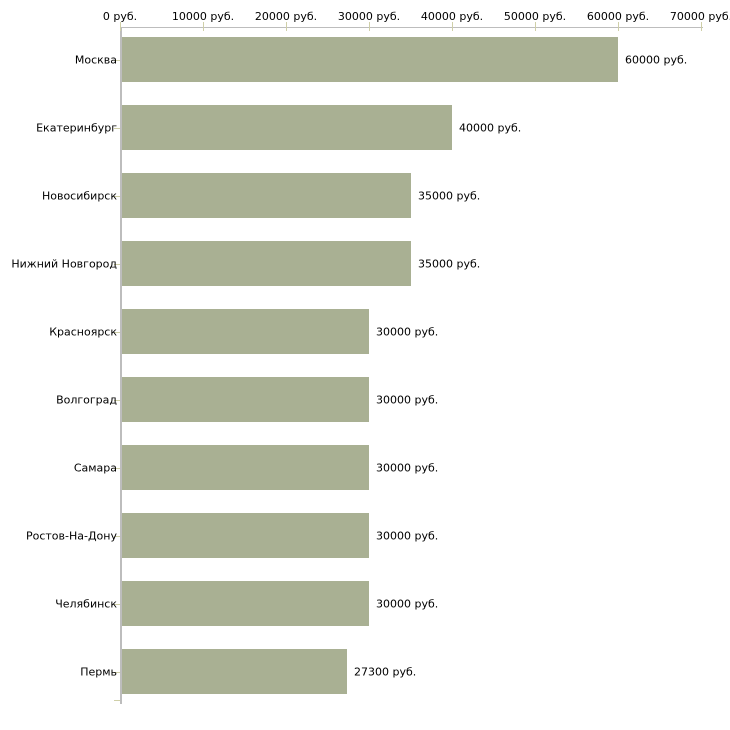  I want to click on x-axis-tick-label: 0 руб., so click(120, 16).